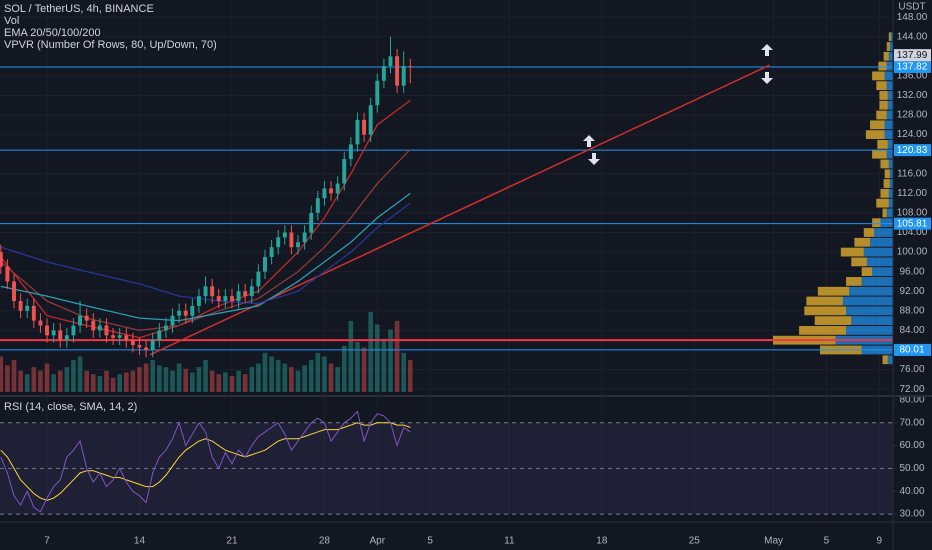  Describe the element at coordinates (911, 514) in the screenshot. I see `rsi-tick-label: 30.00` at that location.